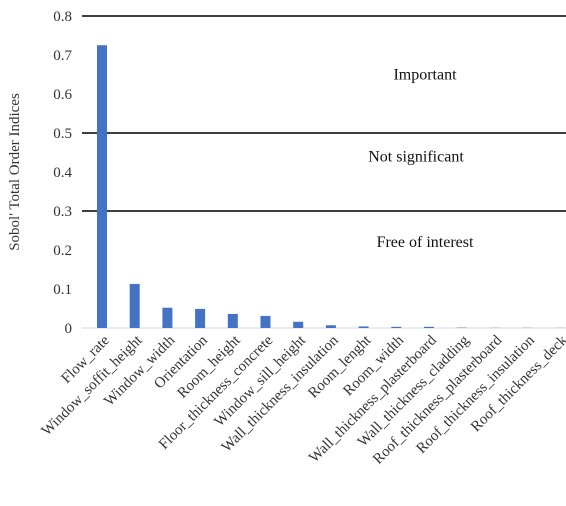  I want to click on y-tick-label: 0.6, so click(62, 95).